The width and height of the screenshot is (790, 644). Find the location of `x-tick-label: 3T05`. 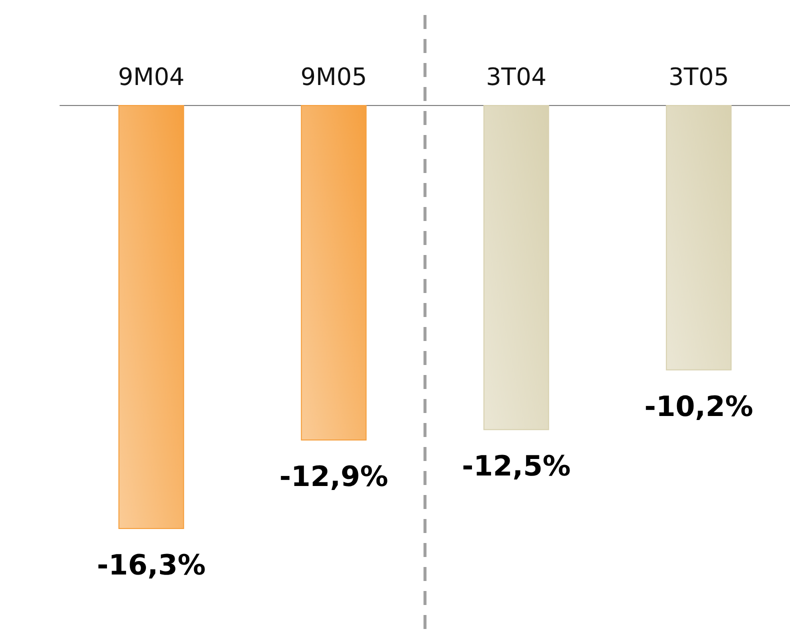

x-tick-label: 3T05 is located at coordinates (698, 77).